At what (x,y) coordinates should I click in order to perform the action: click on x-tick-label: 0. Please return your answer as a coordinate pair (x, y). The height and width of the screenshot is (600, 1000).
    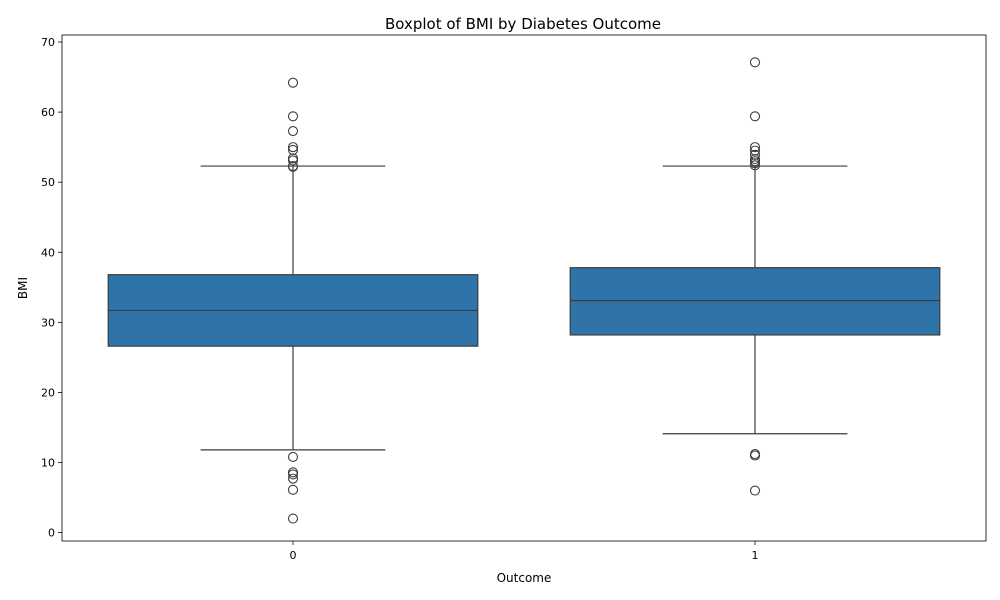
    Looking at the image, I should click on (293, 555).